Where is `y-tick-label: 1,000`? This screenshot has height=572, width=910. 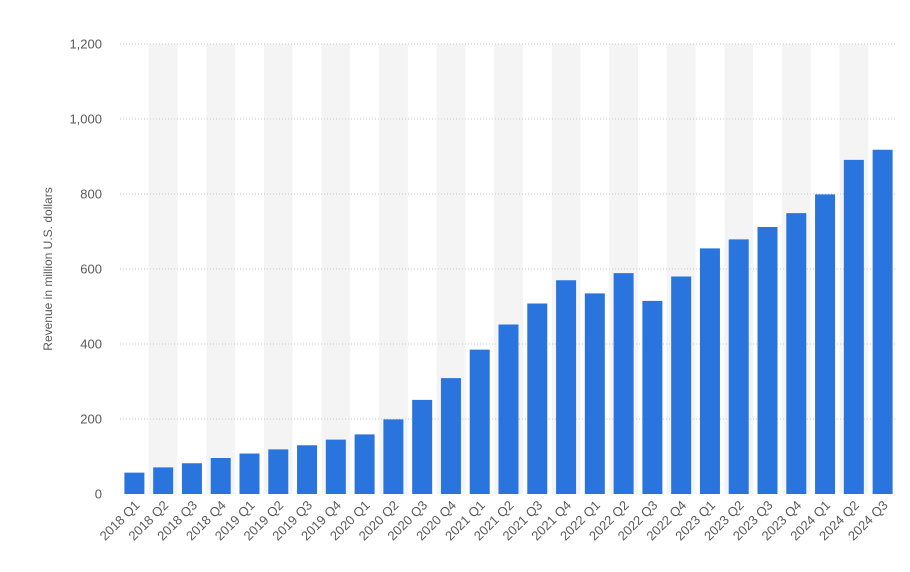
y-tick-label: 1,000 is located at coordinates (85, 119).